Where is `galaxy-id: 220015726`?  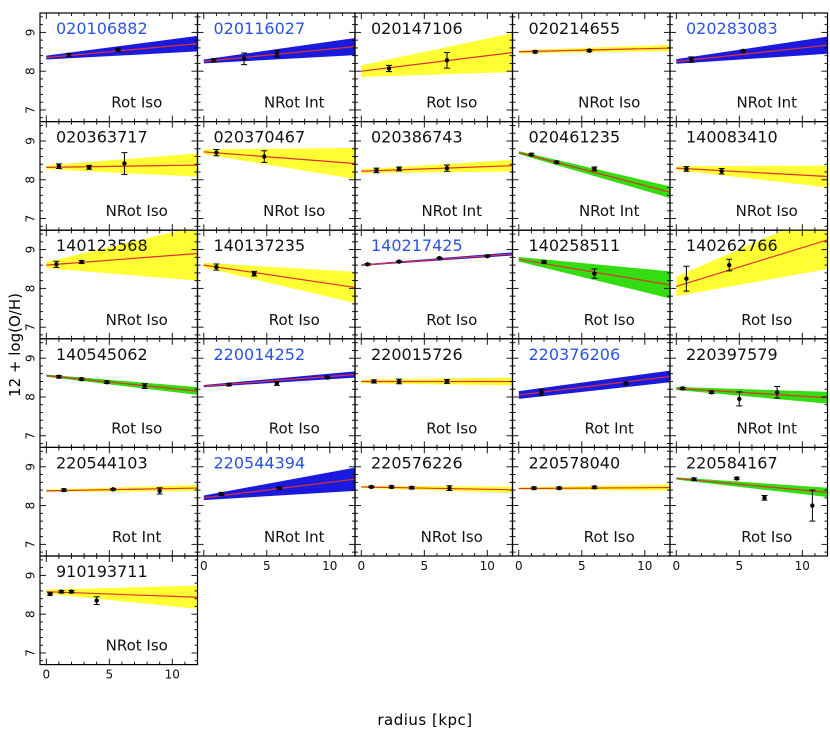
galaxy-id: 220015726 is located at coordinates (417, 354).